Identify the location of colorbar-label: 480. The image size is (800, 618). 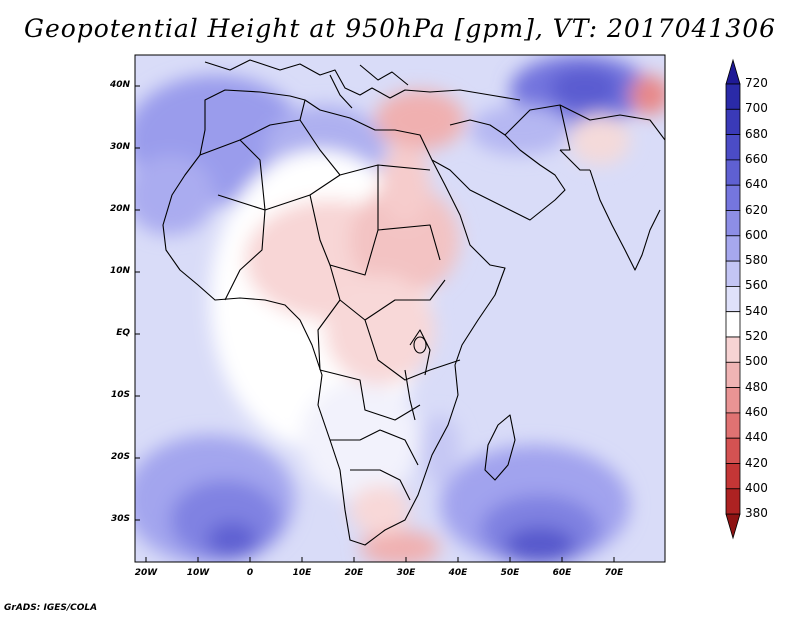
(756, 386).